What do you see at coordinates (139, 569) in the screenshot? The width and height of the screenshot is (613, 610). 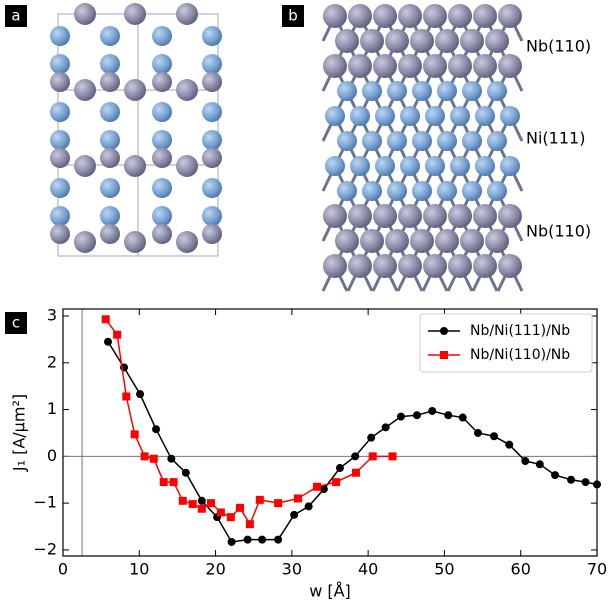 I see `x-tick-label: 10` at bounding box center [139, 569].